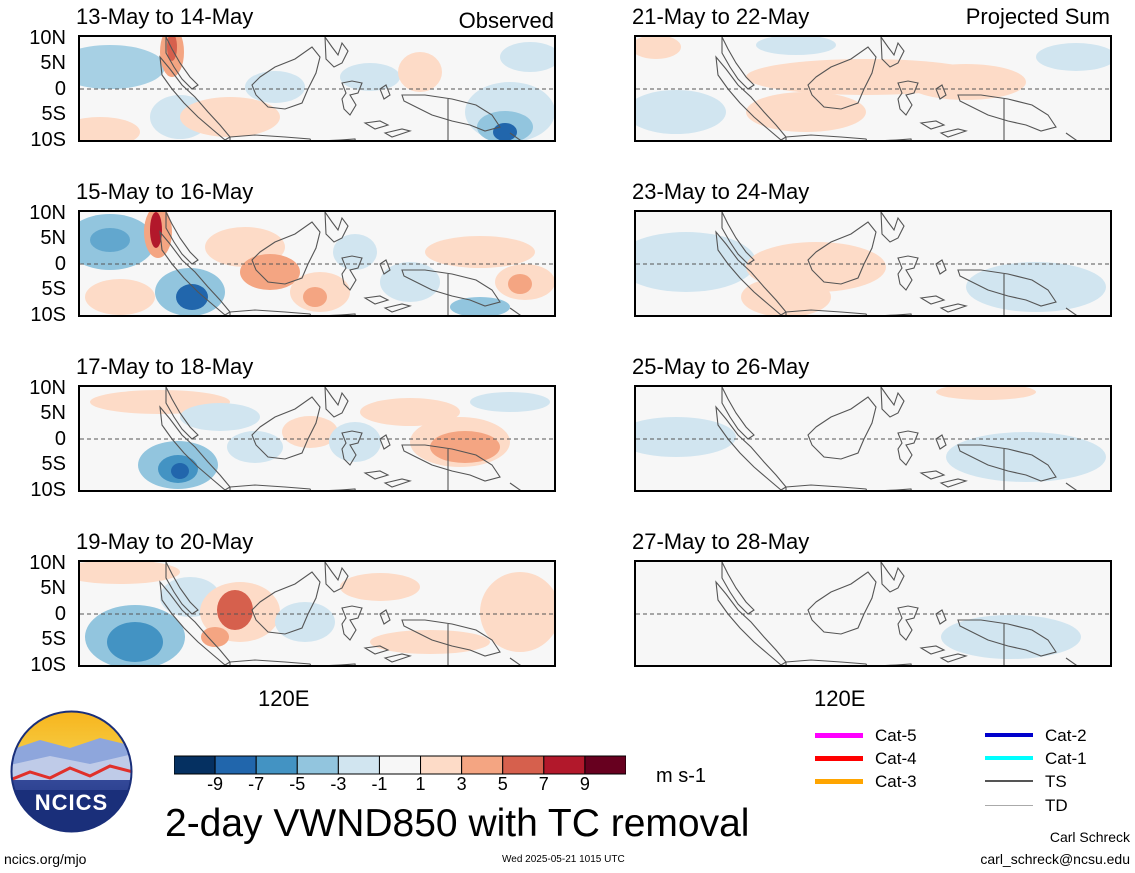 The width and height of the screenshot is (1135, 873). What do you see at coordinates (506, 20) in the screenshot?
I see `observed-label: Observed` at bounding box center [506, 20].